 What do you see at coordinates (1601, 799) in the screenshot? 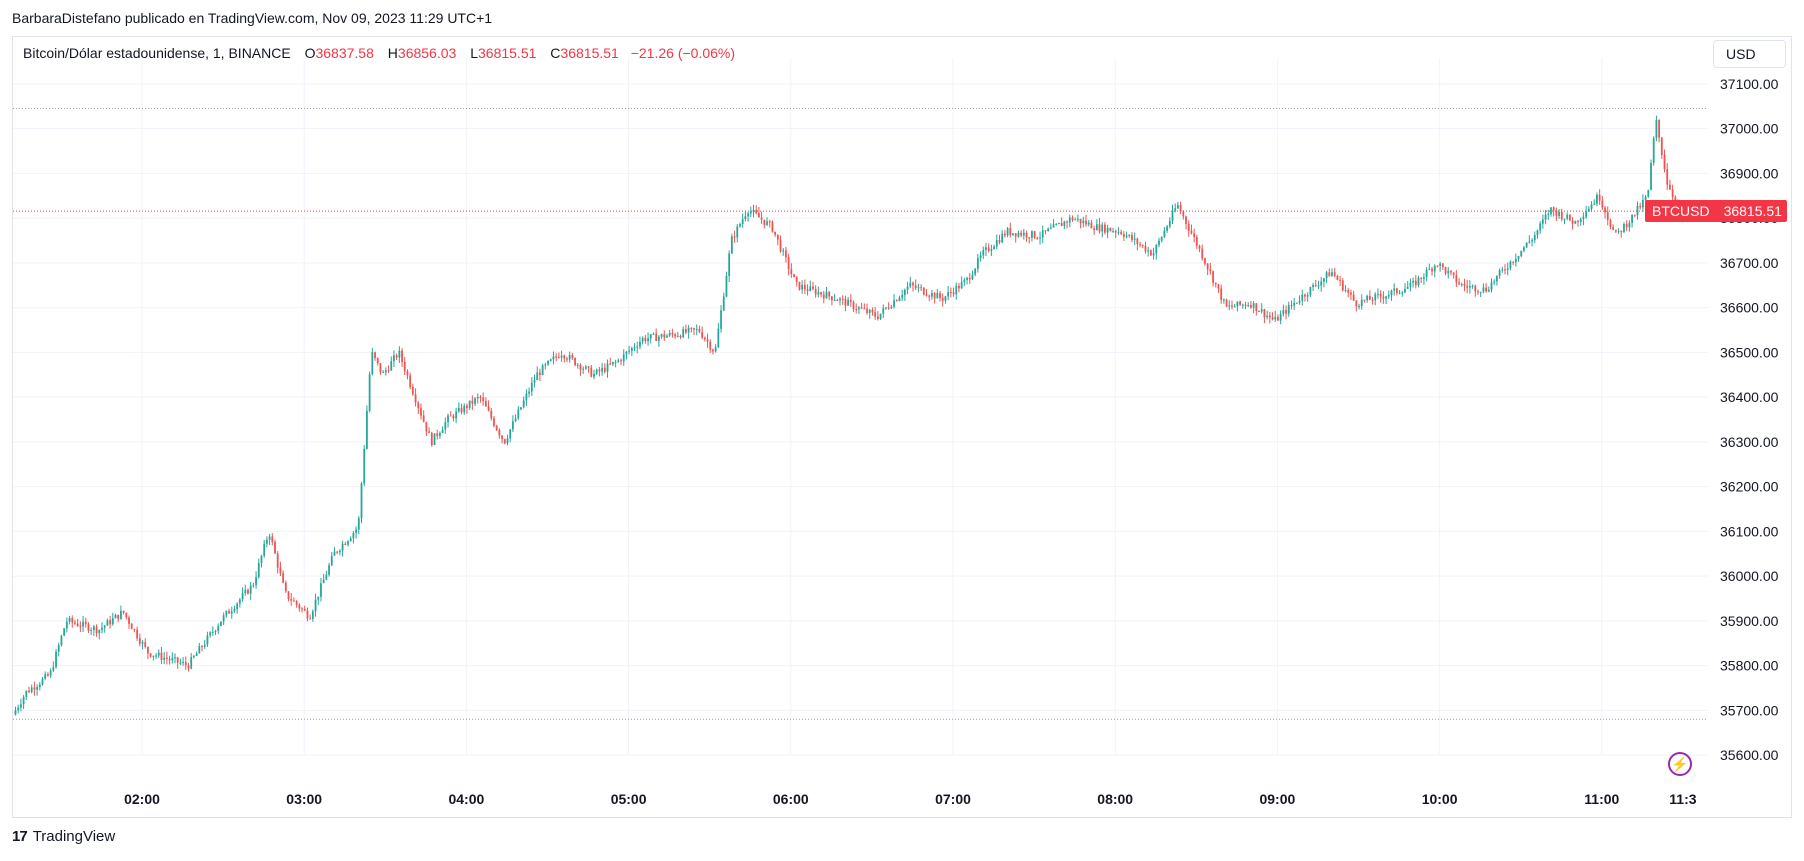
I see `x-tick-label: 11:00` at bounding box center [1601, 799].